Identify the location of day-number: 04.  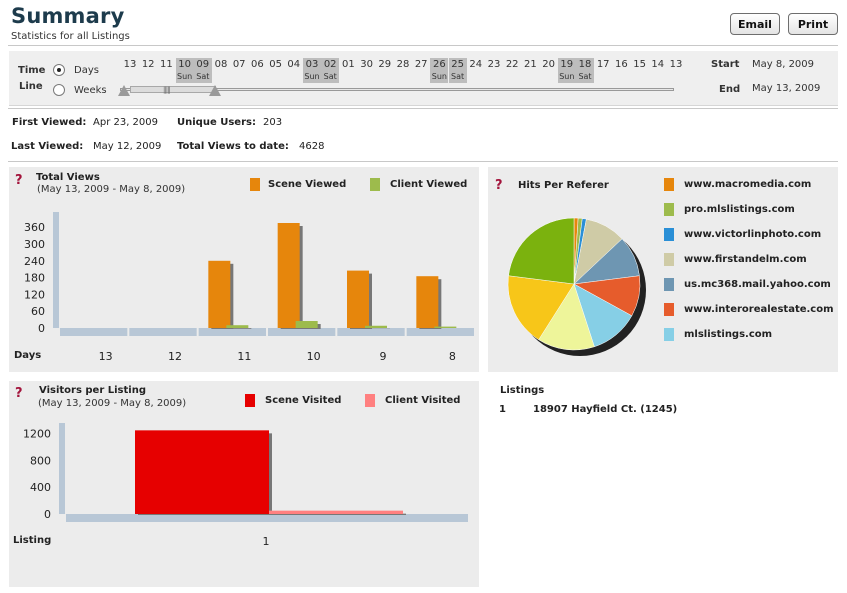
(294, 64).